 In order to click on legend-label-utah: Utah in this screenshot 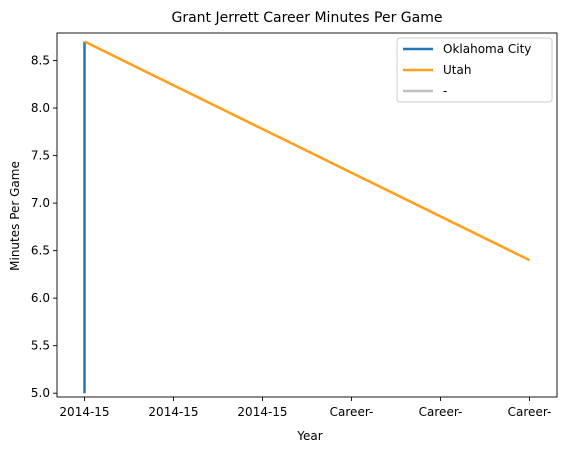, I will do `click(457, 70)`.